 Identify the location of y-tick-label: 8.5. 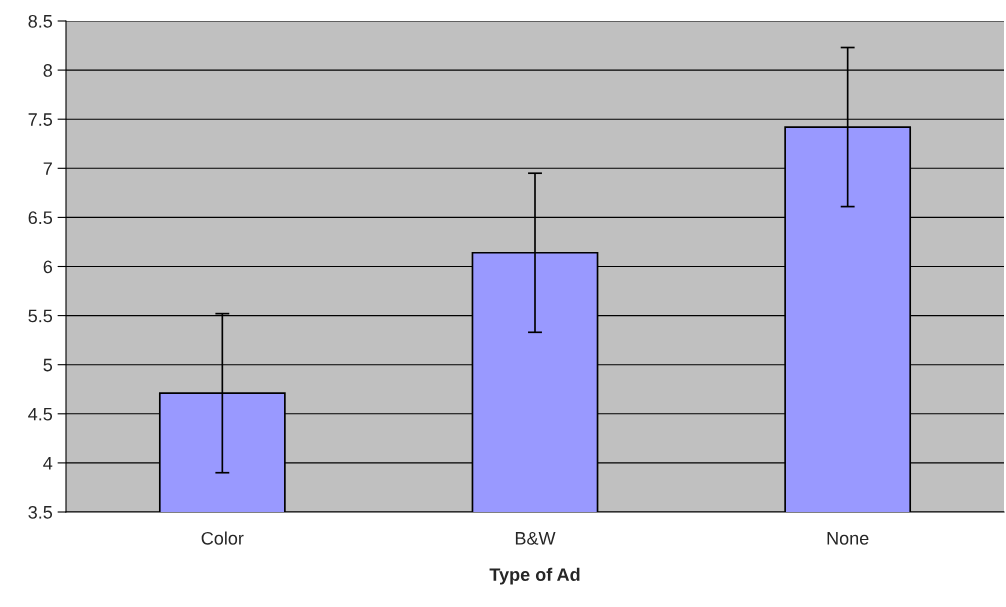
(40, 21).